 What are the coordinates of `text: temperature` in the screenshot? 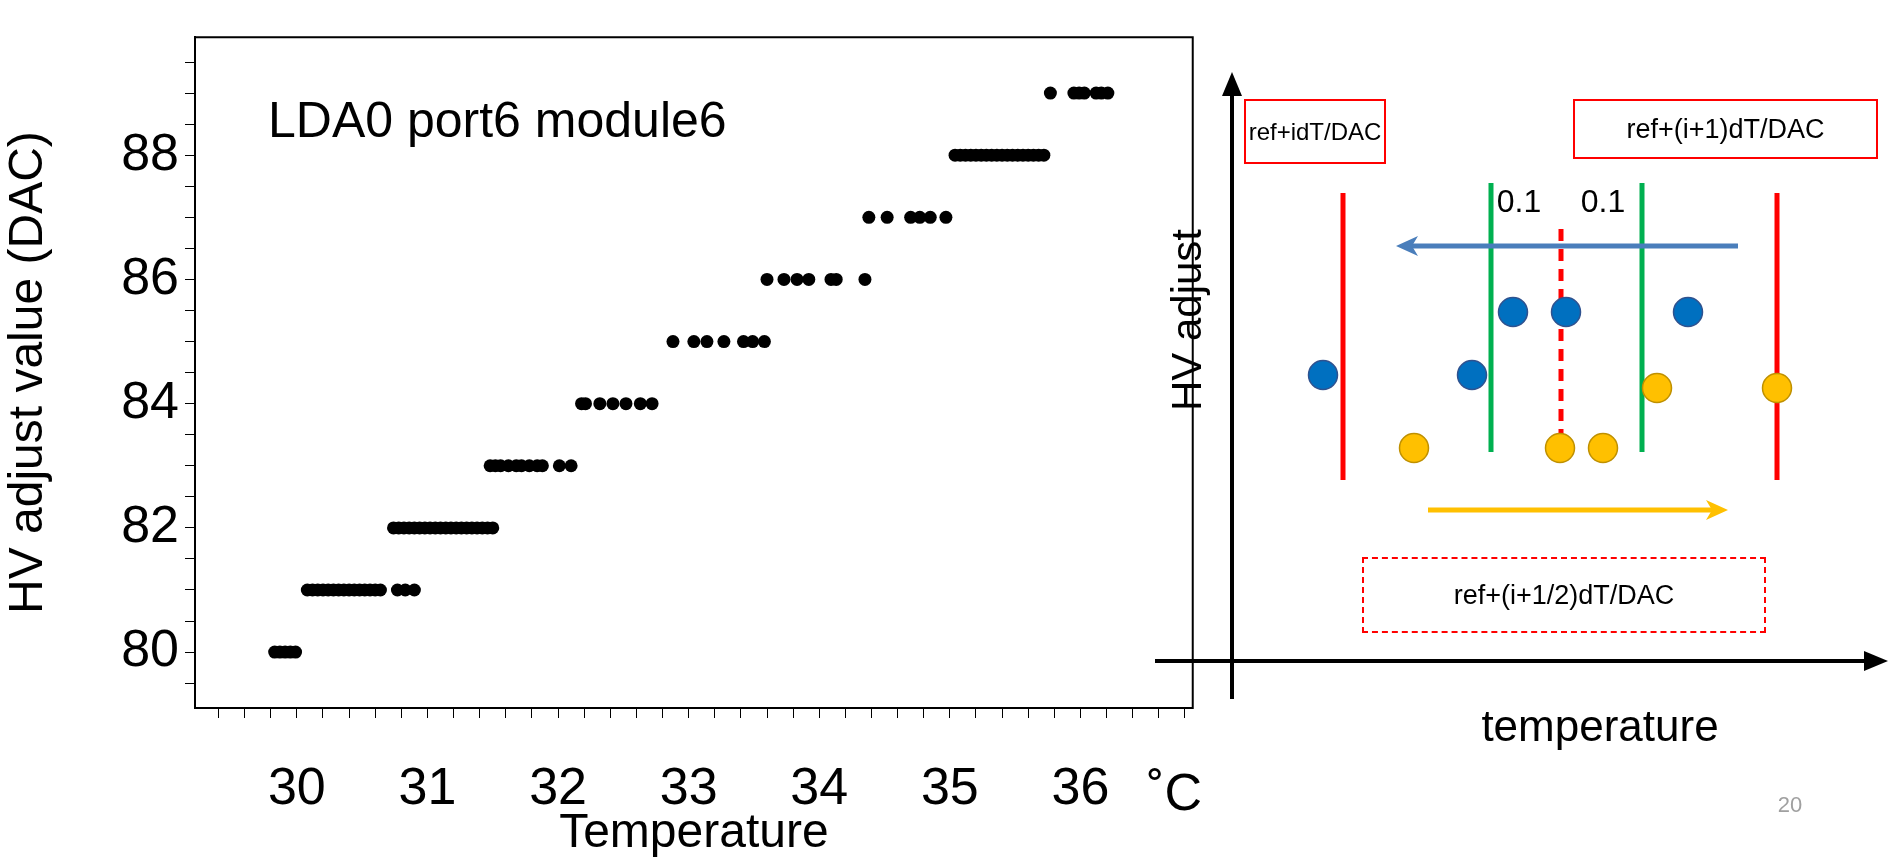 It's located at (1600, 726).